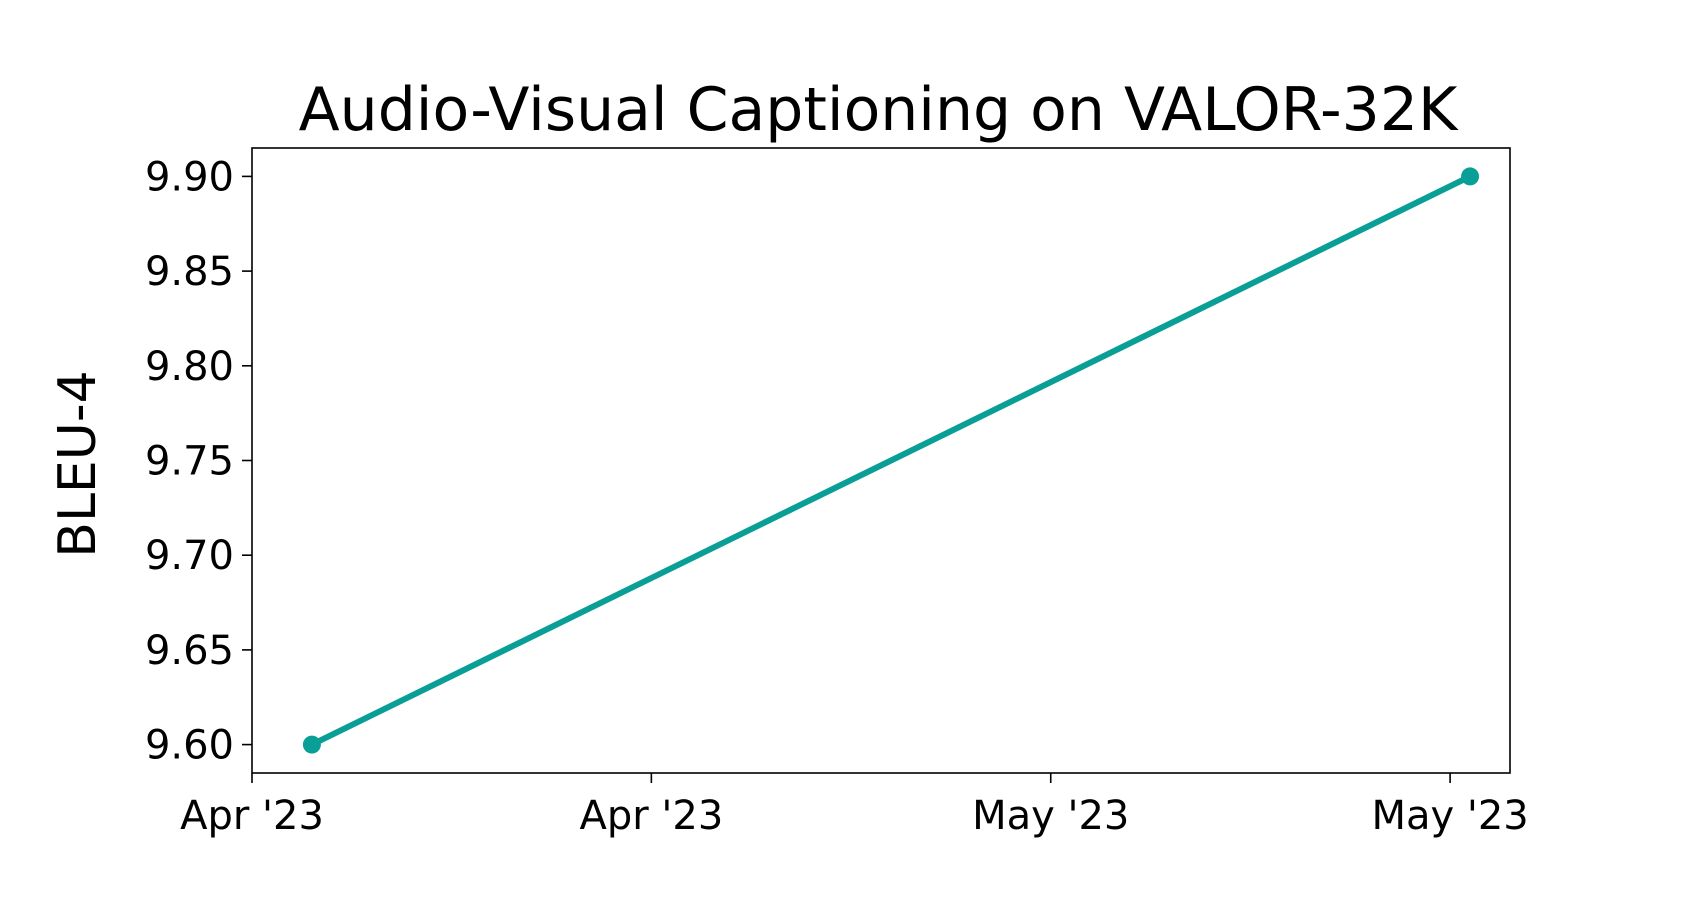  Describe the element at coordinates (189, 177) in the screenshot. I see `y-tick-label: 9.90` at that location.